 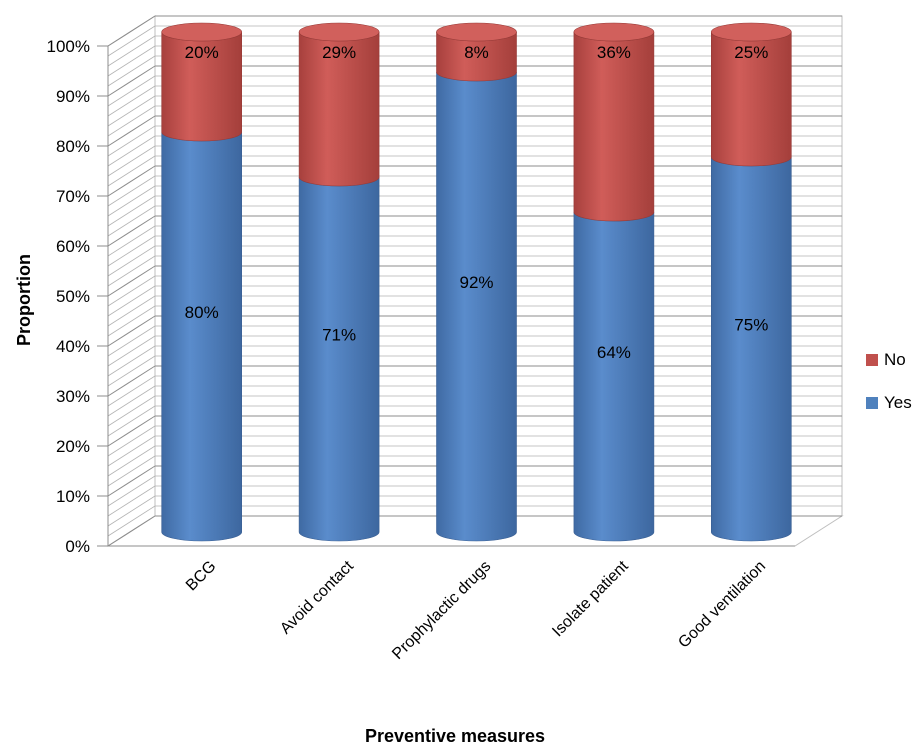 What do you see at coordinates (73, 246) in the screenshot?
I see `y-tick-label: 60%` at bounding box center [73, 246].